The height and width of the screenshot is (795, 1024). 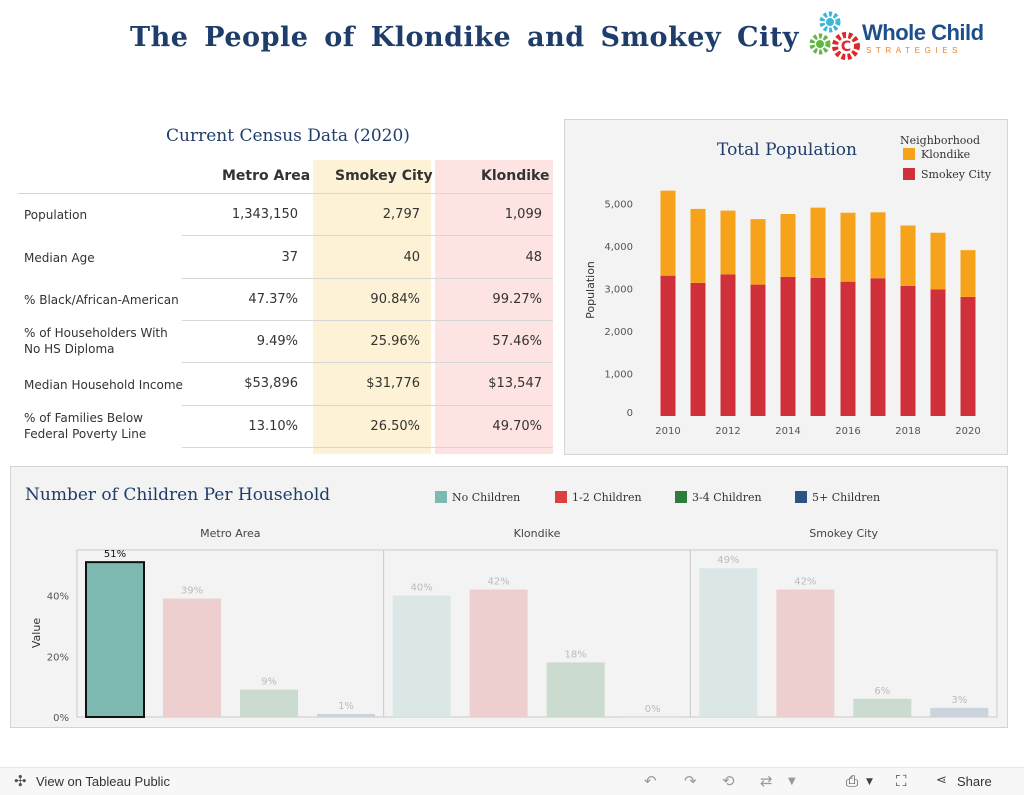 I want to click on legend-item-3-4-children: 3-4 Children, so click(x=718, y=498).